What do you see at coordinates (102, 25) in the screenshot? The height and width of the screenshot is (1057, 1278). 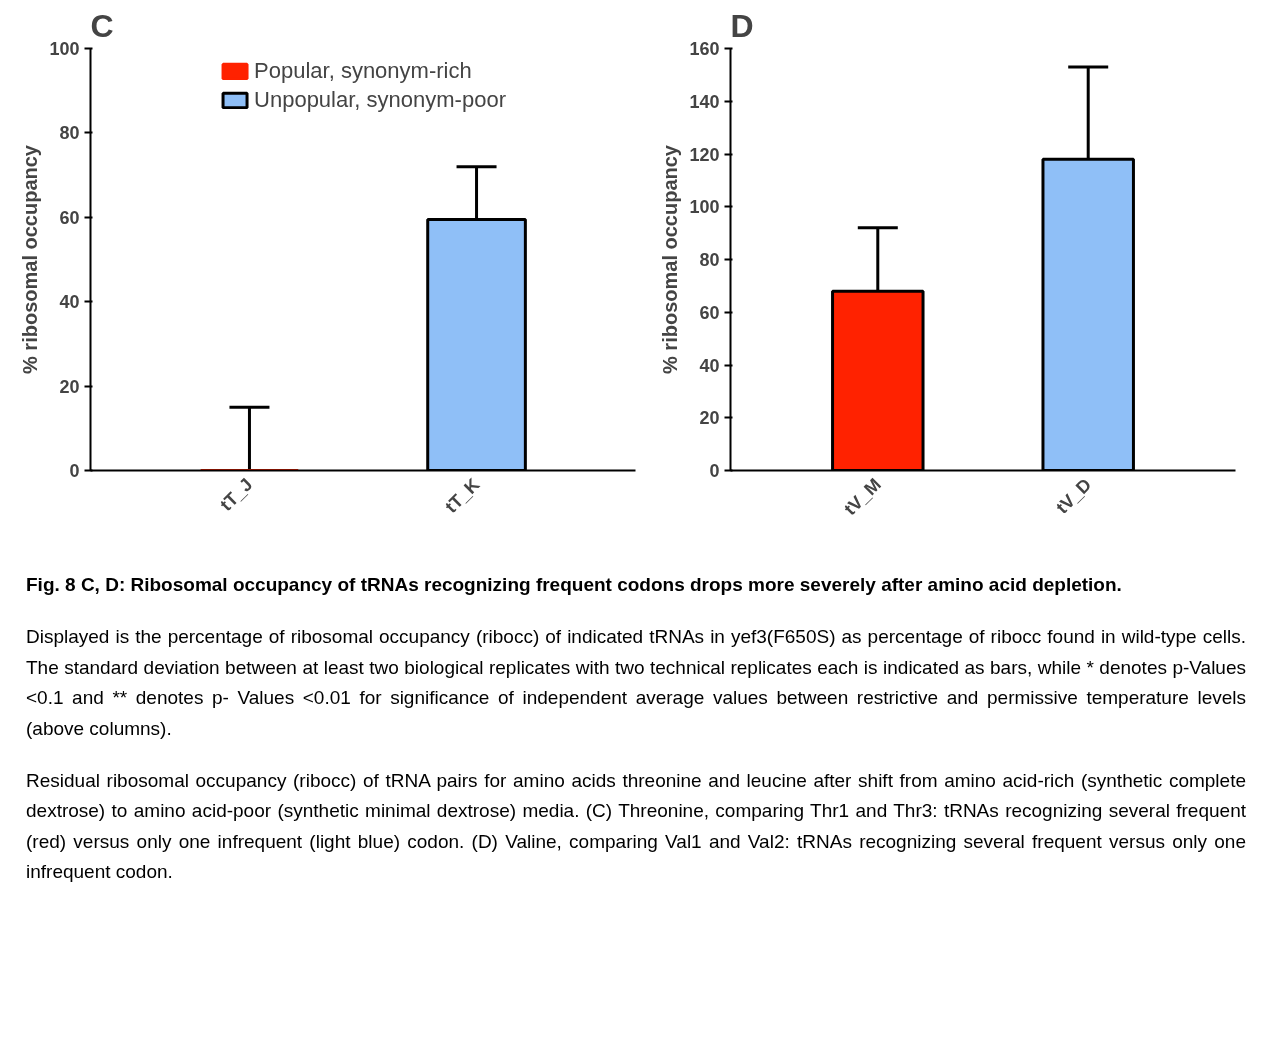 I see `chart-title: C` at bounding box center [102, 25].